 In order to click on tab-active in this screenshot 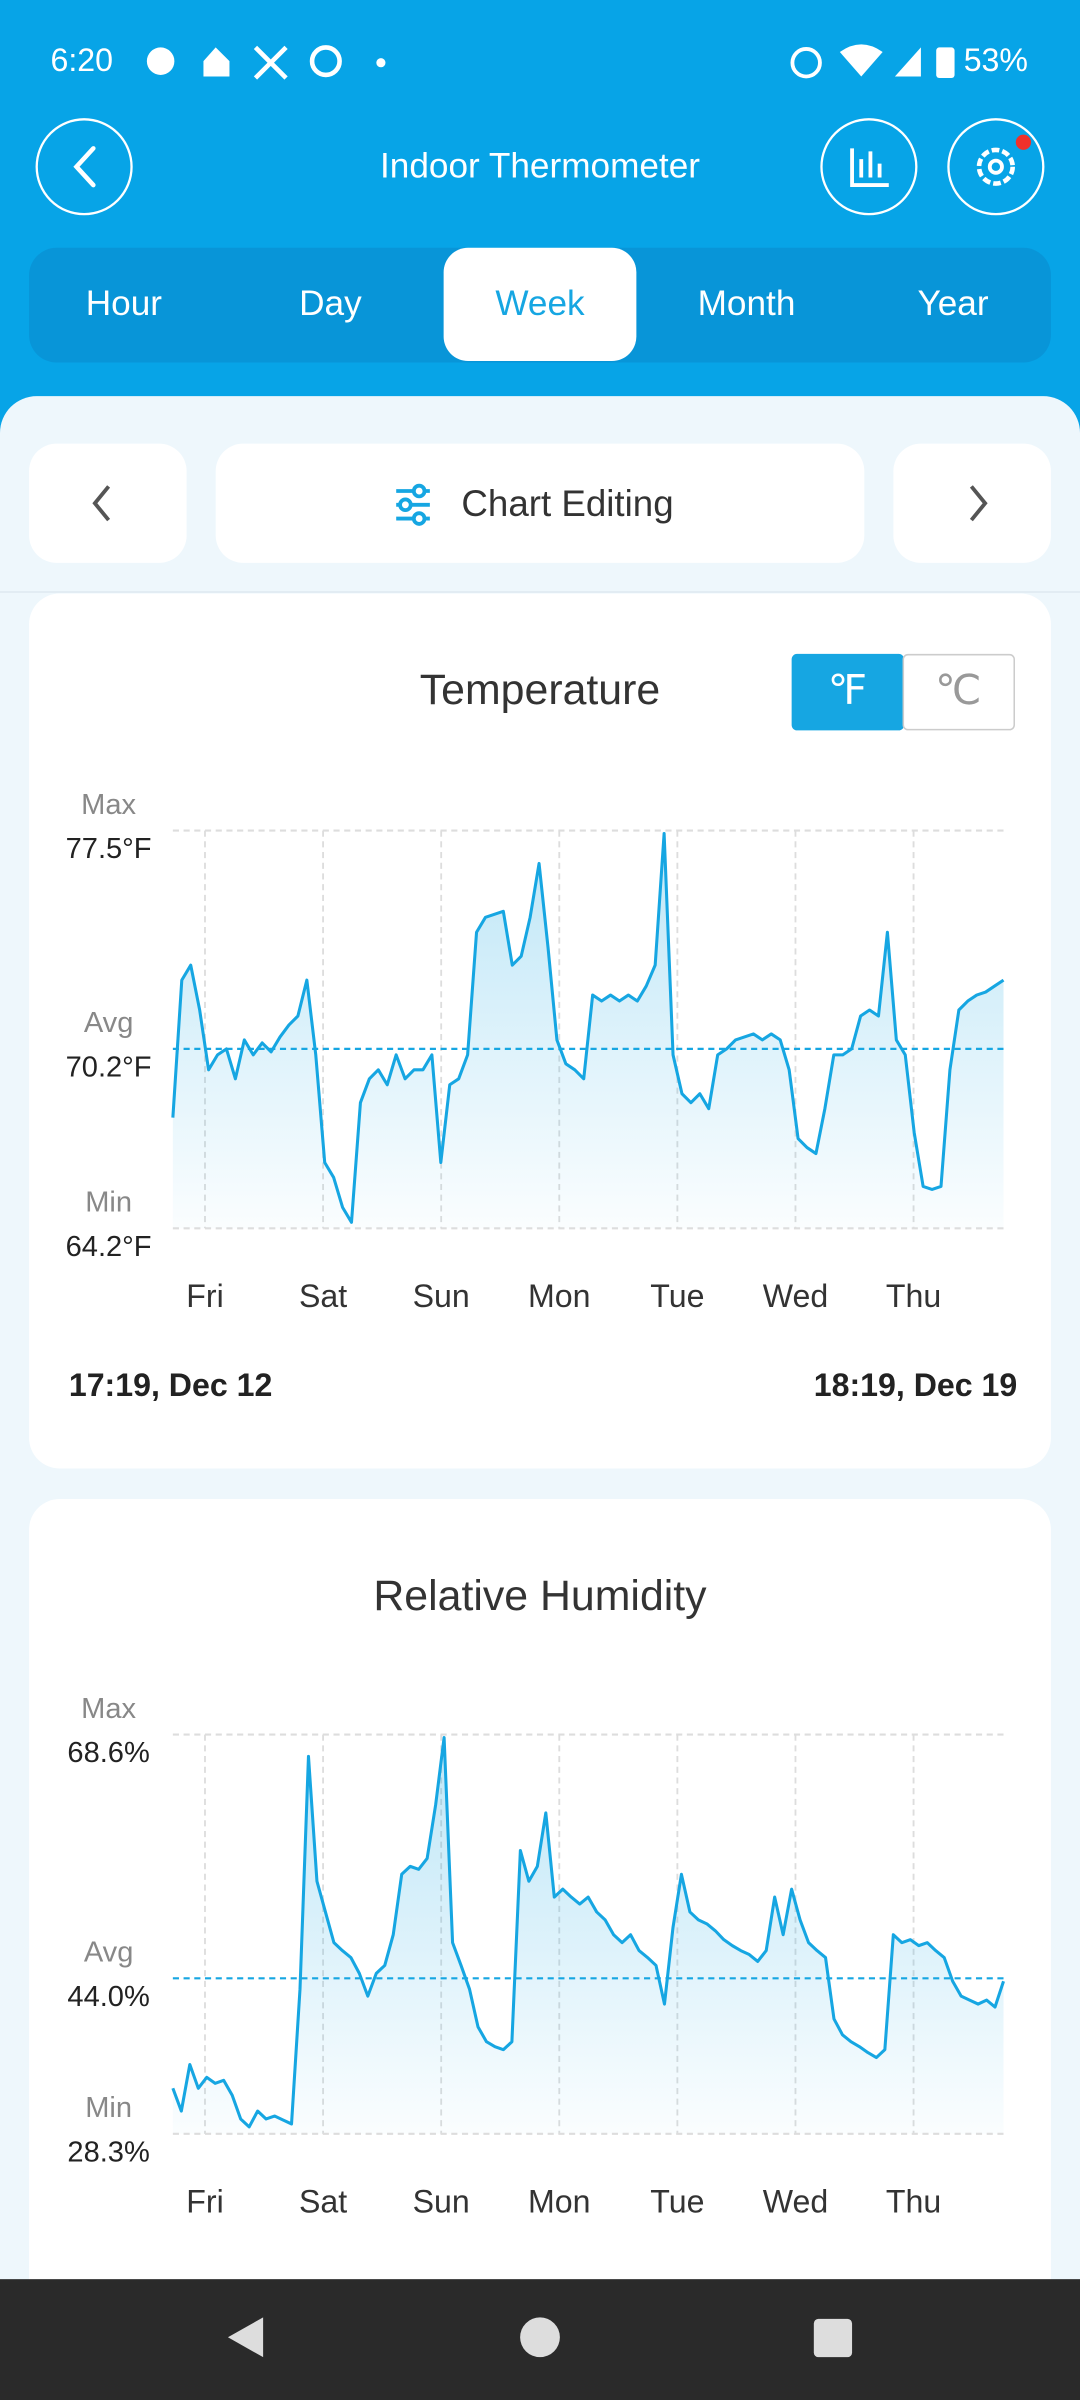, I will do `click(540, 304)`.